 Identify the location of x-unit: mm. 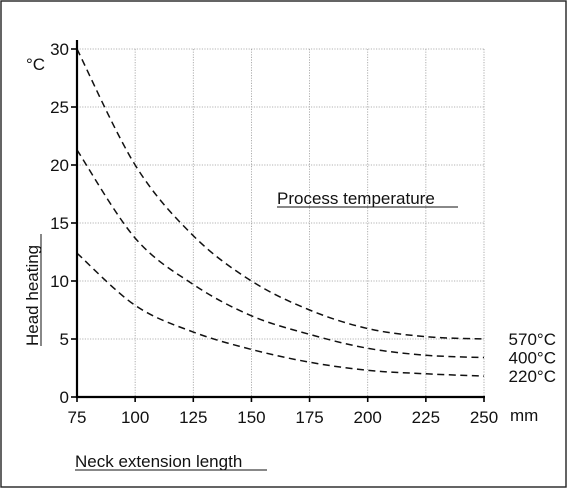
(524, 415).